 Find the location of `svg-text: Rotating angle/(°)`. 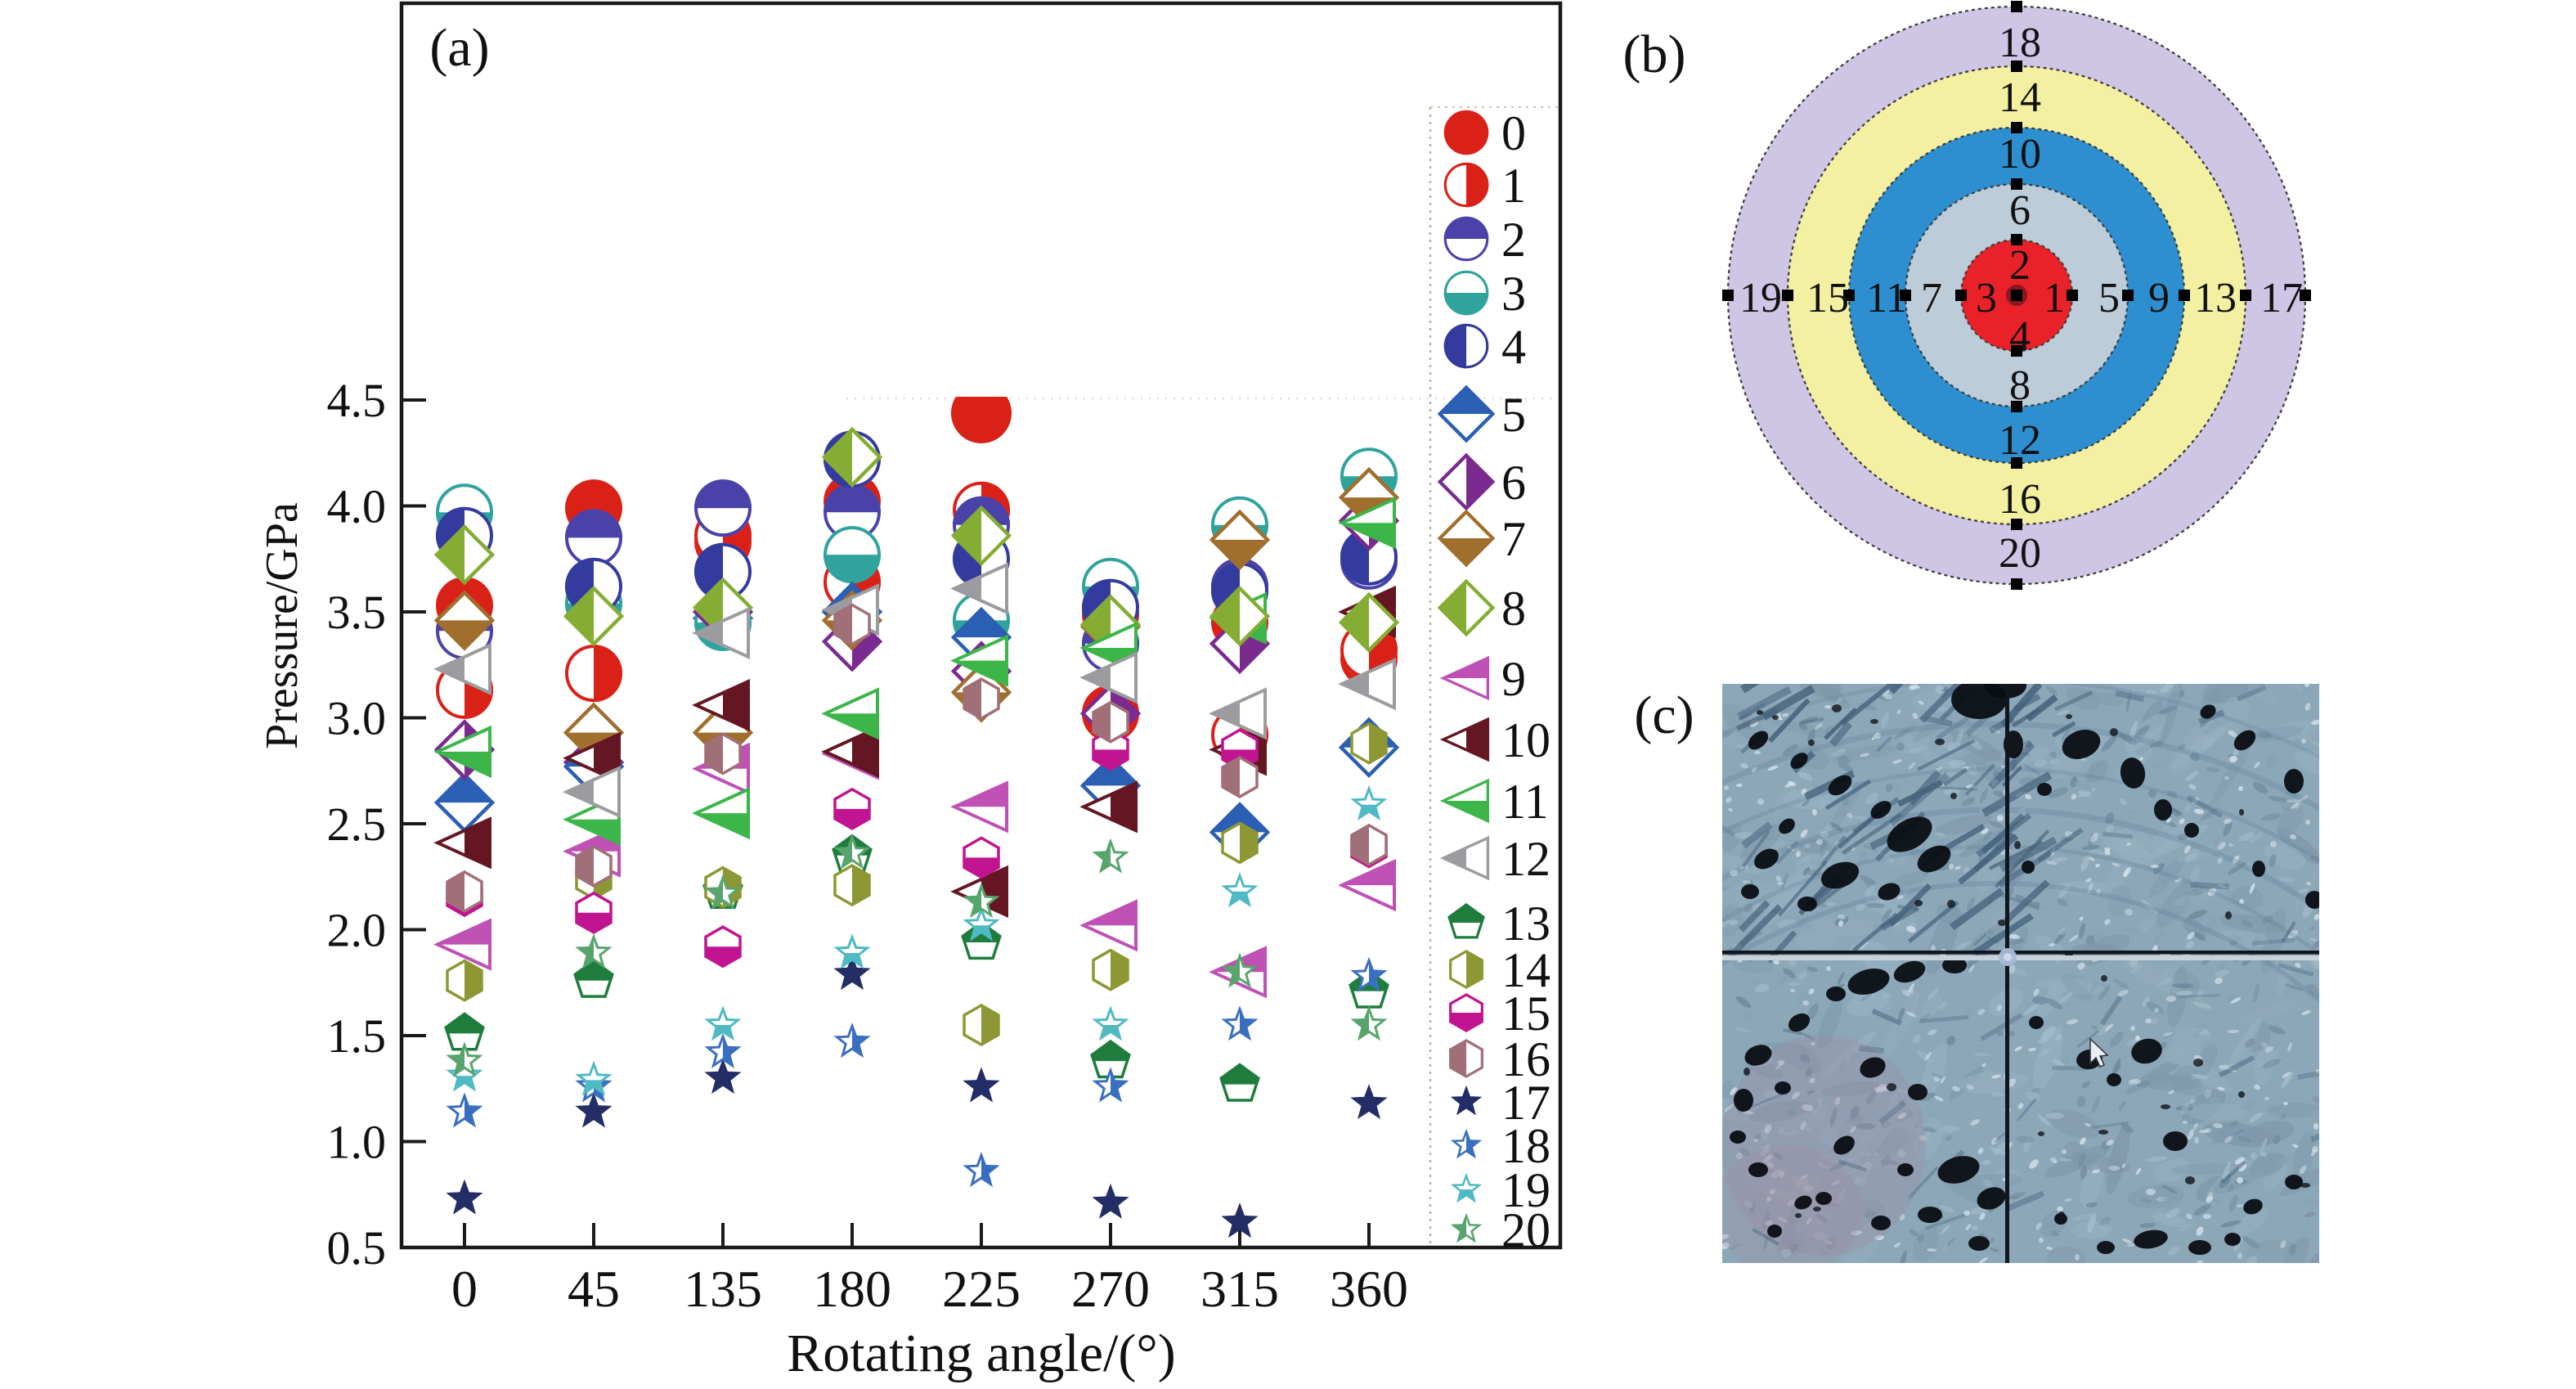

svg-text: Rotating angle/(°) is located at coordinates (981, 1354).